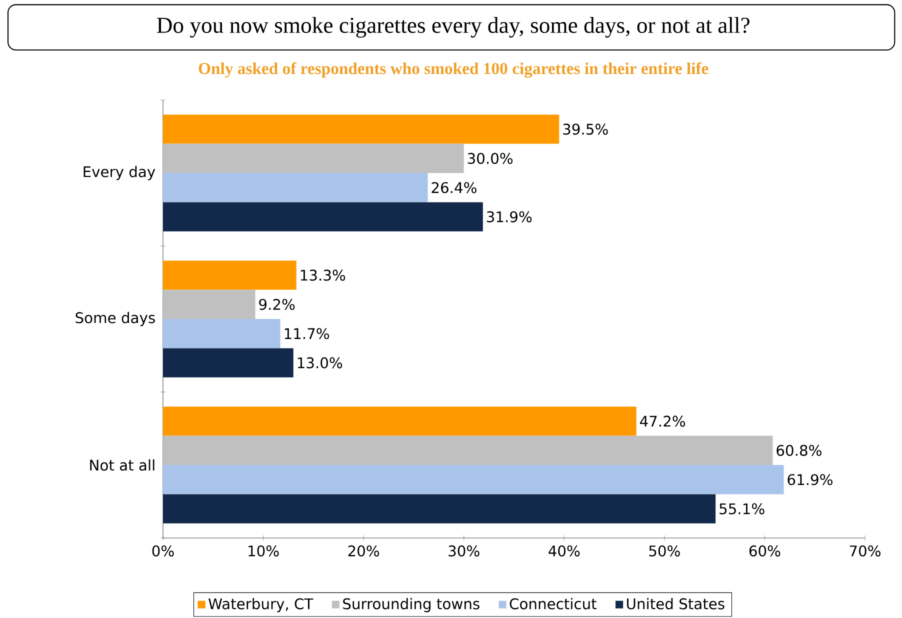 This screenshot has height=618, width=902. Describe the element at coordinates (675, 604) in the screenshot. I see `legend-label: United States` at that location.